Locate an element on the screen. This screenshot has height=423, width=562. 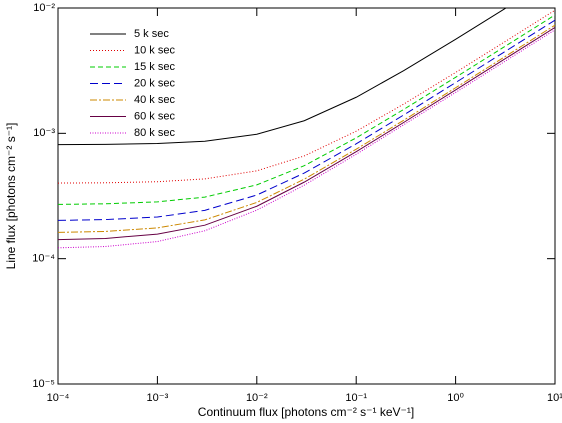
y-axis-title: Line flux [photons cm⁻² s⁻¹] is located at coordinates (11, 196).